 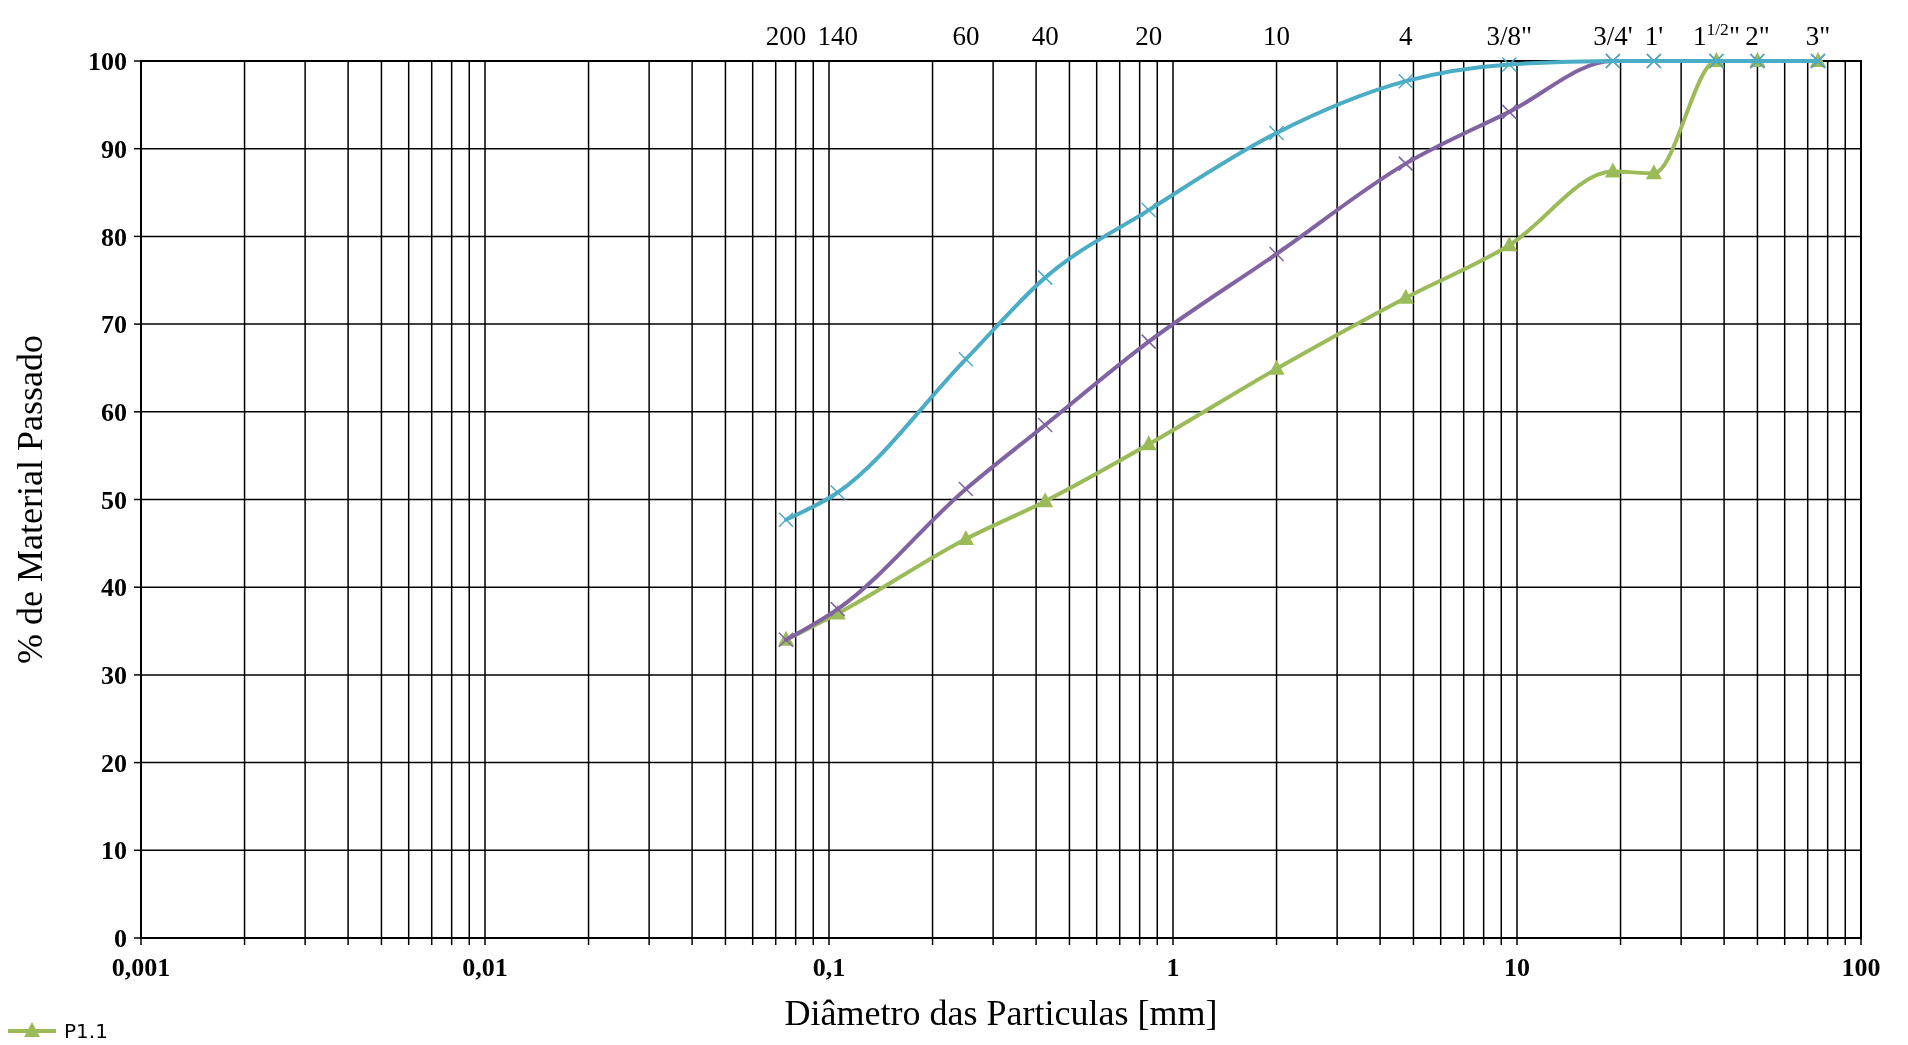 What do you see at coordinates (114, 675) in the screenshot?
I see `y-tick-label: 30` at bounding box center [114, 675].